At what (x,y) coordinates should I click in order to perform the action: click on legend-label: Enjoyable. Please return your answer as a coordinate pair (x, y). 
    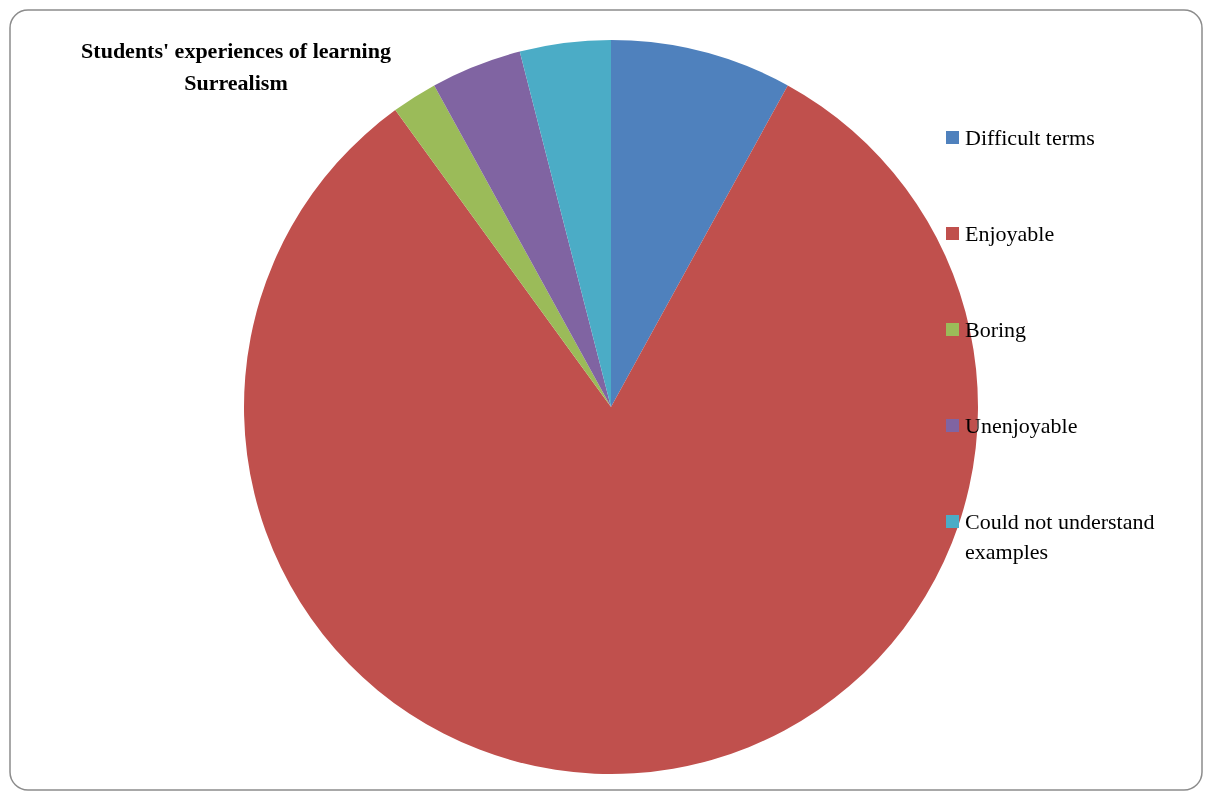
    Looking at the image, I should click on (1010, 233).